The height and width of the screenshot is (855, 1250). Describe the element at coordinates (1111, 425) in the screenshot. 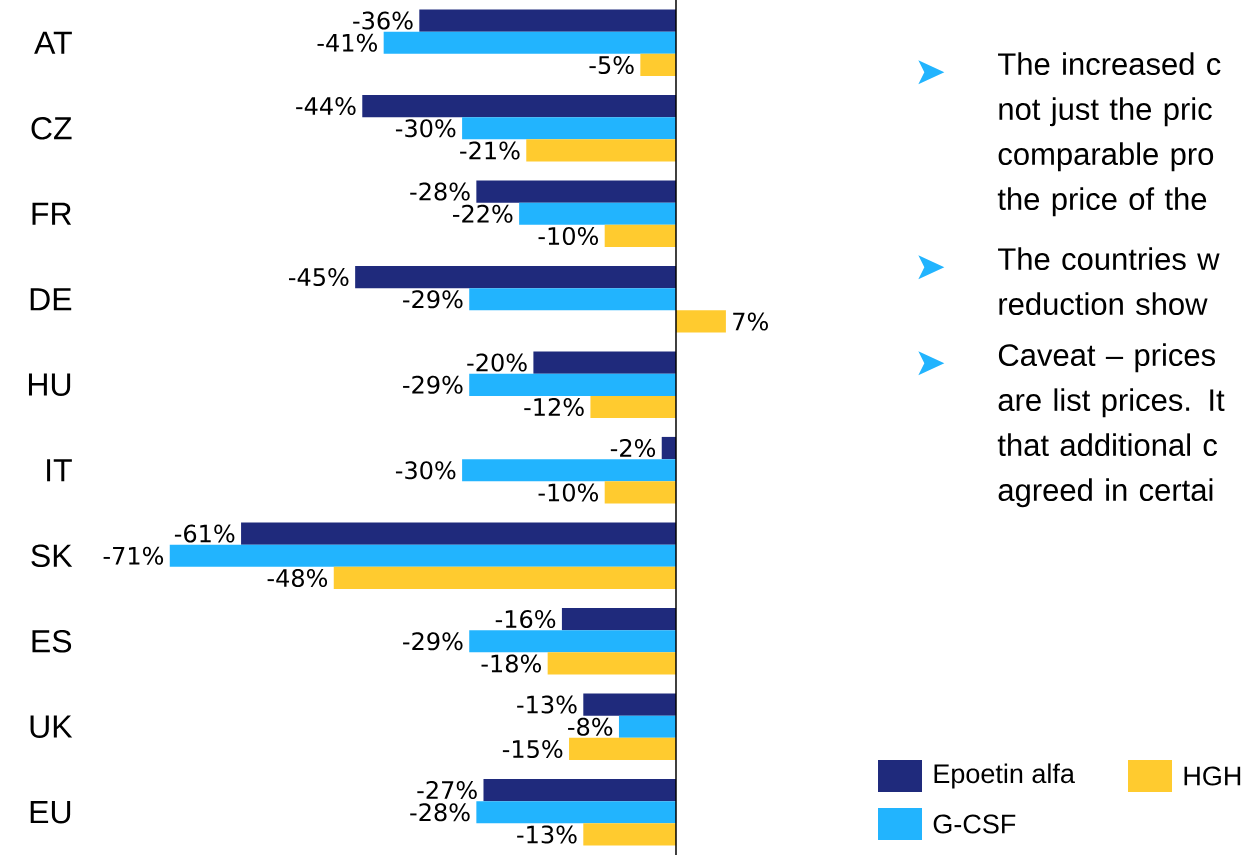

I see `text: Caveat – prices are list prices. It that additional c agreed in certai` at that location.